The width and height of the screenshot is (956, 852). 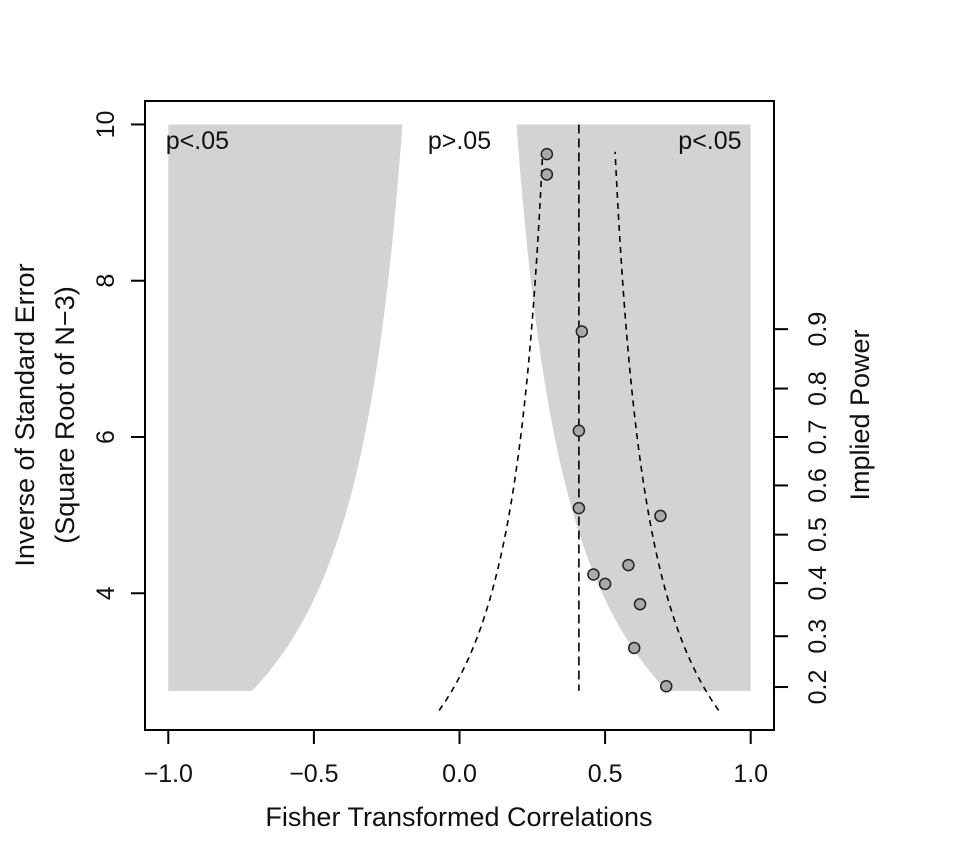 What do you see at coordinates (750, 774) in the screenshot?
I see `x-tick-label: 1.0` at bounding box center [750, 774].